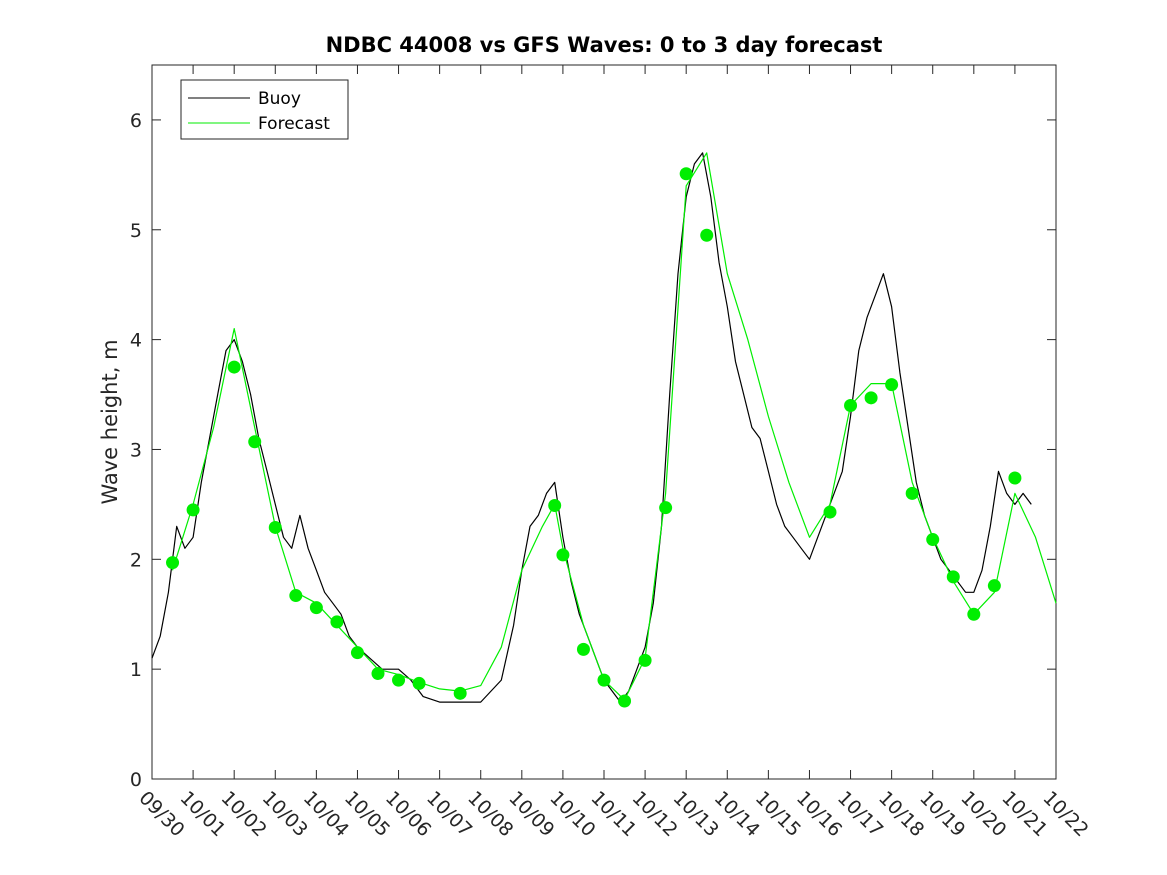 Image resolution: width=1167 pixels, height=875 pixels. I want to click on x-tick-label: 10/15, so click(778, 814).